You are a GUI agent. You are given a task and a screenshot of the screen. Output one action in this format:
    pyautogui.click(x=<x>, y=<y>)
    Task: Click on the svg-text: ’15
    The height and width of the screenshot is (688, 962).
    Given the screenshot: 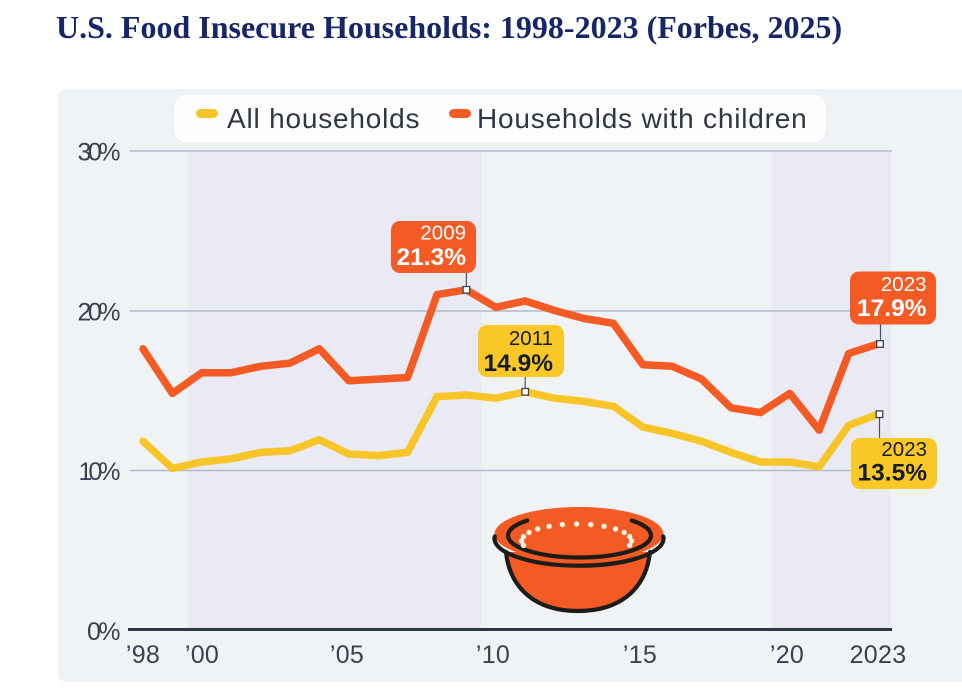 What is the action you would take?
    pyautogui.click(x=640, y=655)
    